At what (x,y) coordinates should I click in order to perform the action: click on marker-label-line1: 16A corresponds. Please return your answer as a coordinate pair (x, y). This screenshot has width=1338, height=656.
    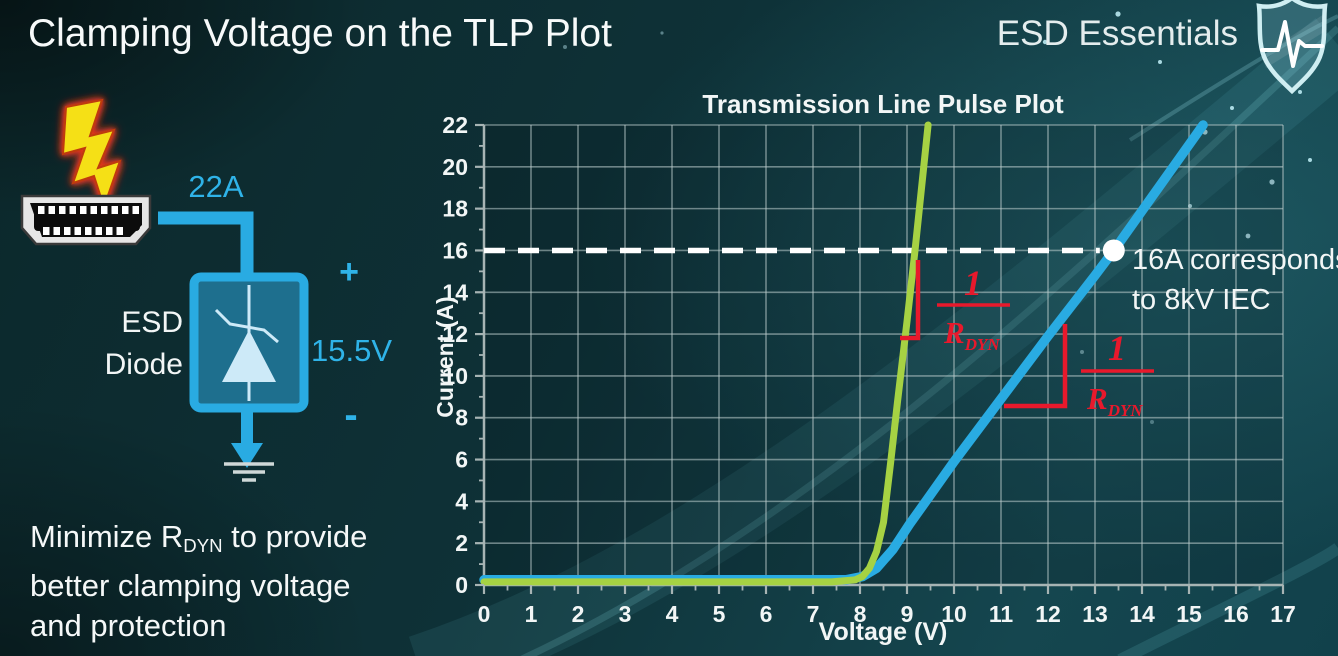
    Looking at the image, I should click on (1235, 260).